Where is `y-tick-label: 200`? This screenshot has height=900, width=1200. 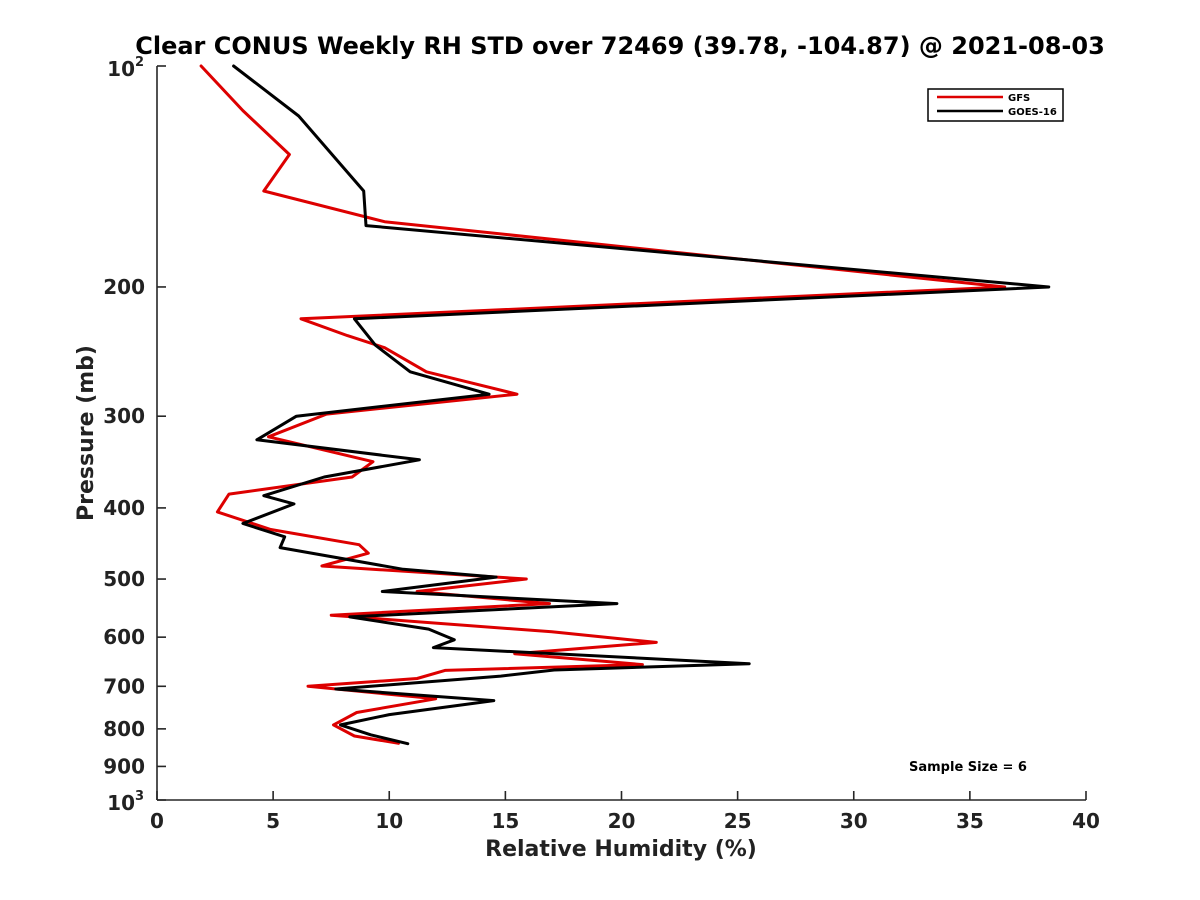
y-tick-label: 200 is located at coordinates (124, 287).